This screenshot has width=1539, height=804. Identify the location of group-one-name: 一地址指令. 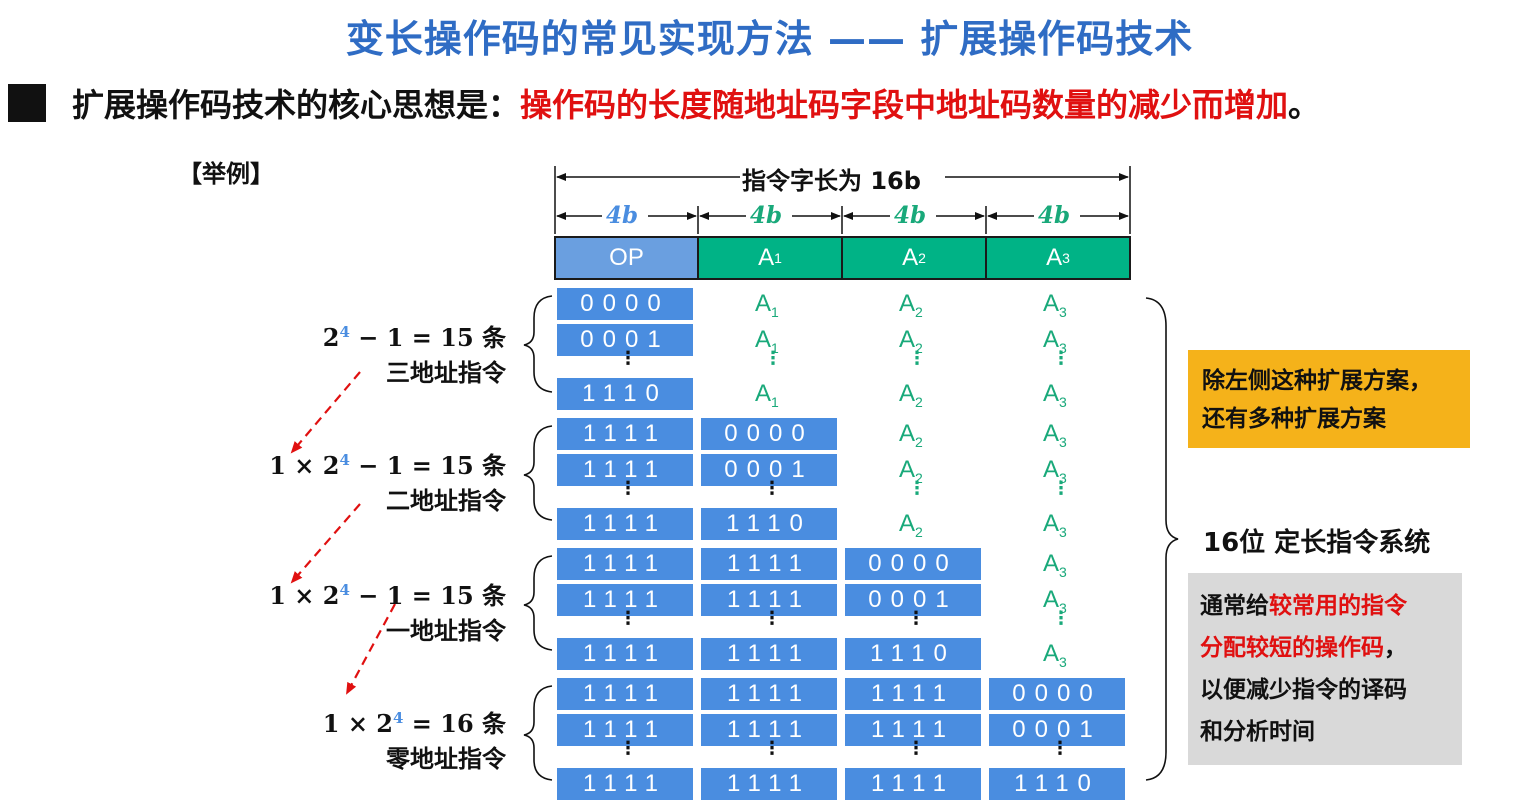
(446, 631).